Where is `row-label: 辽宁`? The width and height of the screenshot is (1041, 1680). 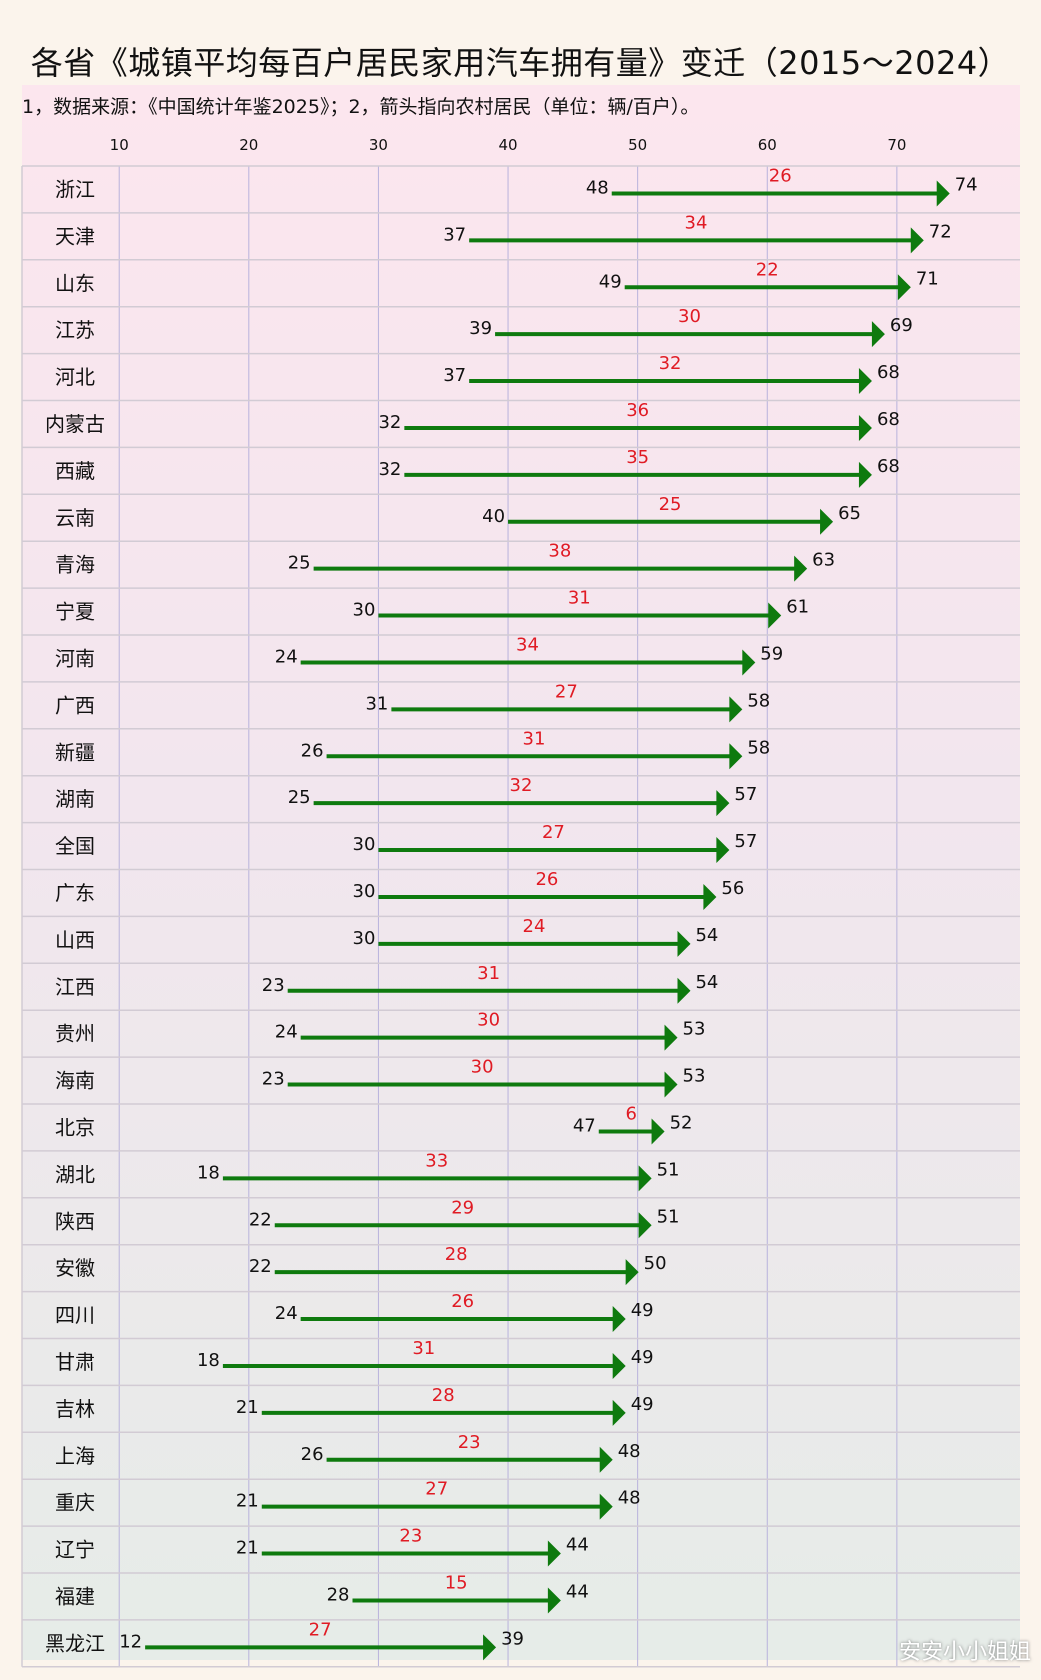 row-label: 辽宁 is located at coordinates (75, 1550).